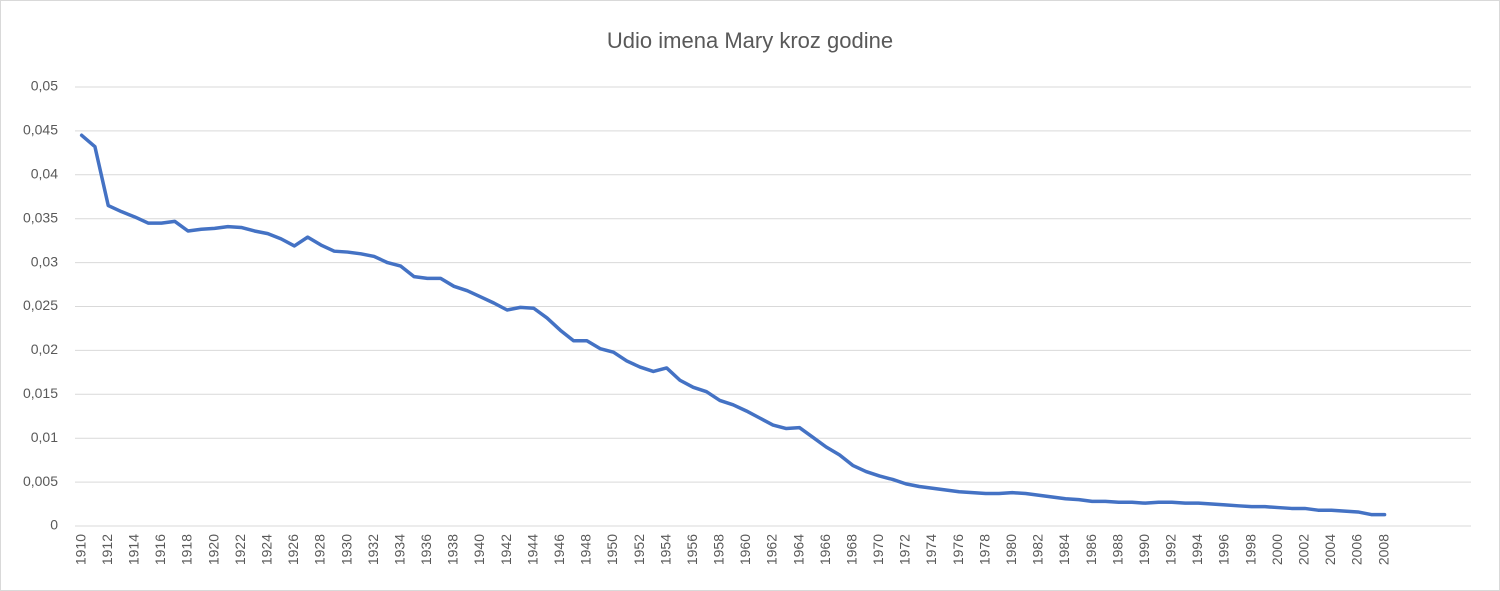 The height and width of the screenshot is (591, 1500). I want to click on x-tick-label: 1966, so click(825, 549).